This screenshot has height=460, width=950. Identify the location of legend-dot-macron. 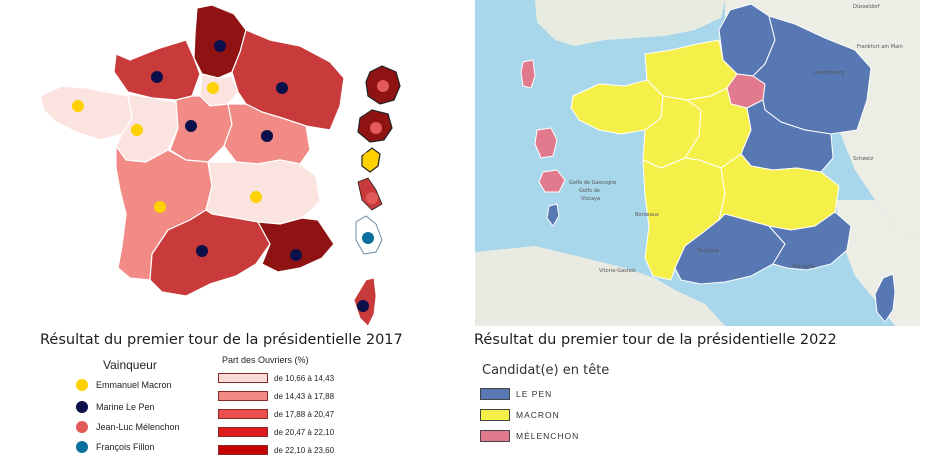
(82, 385).